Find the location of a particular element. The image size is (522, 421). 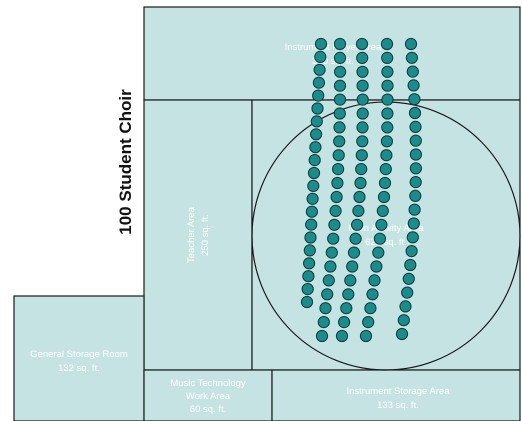

main-activity-size: 625 sq. ft. is located at coordinates (386, 242).